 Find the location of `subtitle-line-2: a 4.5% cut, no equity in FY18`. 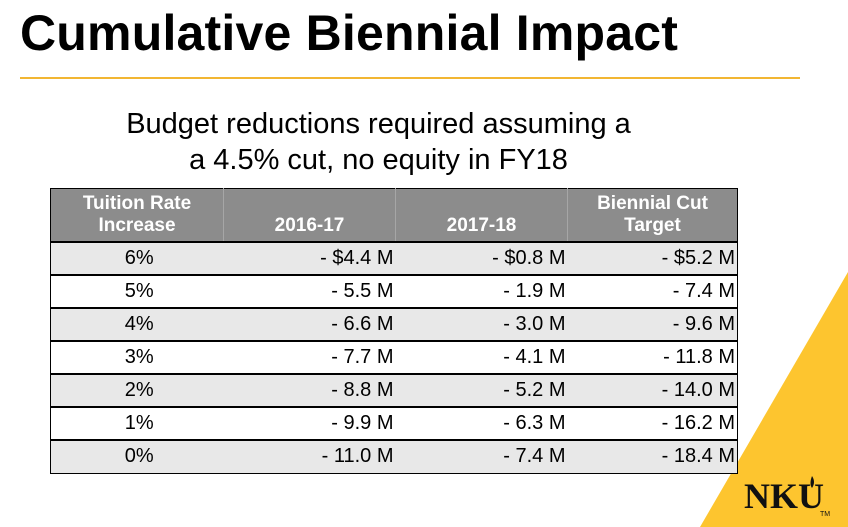

subtitle-line-2: a 4.5% cut, no equity in FY18 is located at coordinates (378, 160).